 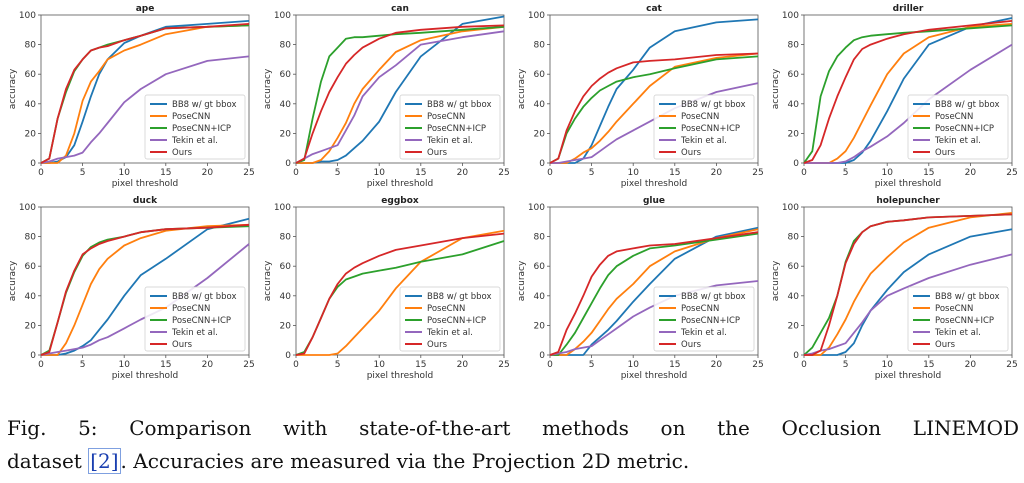 What do you see at coordinates (400, 201) in the screenshot?
I see `subplot-title: eggbox` at bounding box center [400, 201].